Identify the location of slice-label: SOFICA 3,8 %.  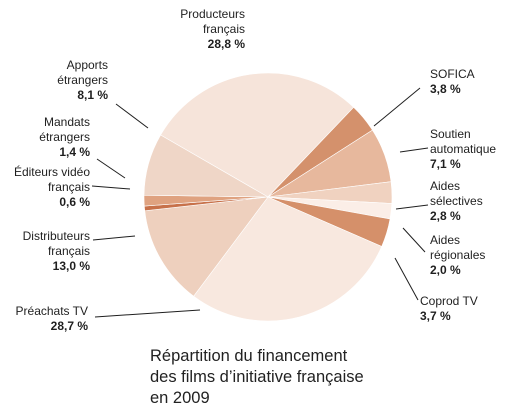
(452, 81).